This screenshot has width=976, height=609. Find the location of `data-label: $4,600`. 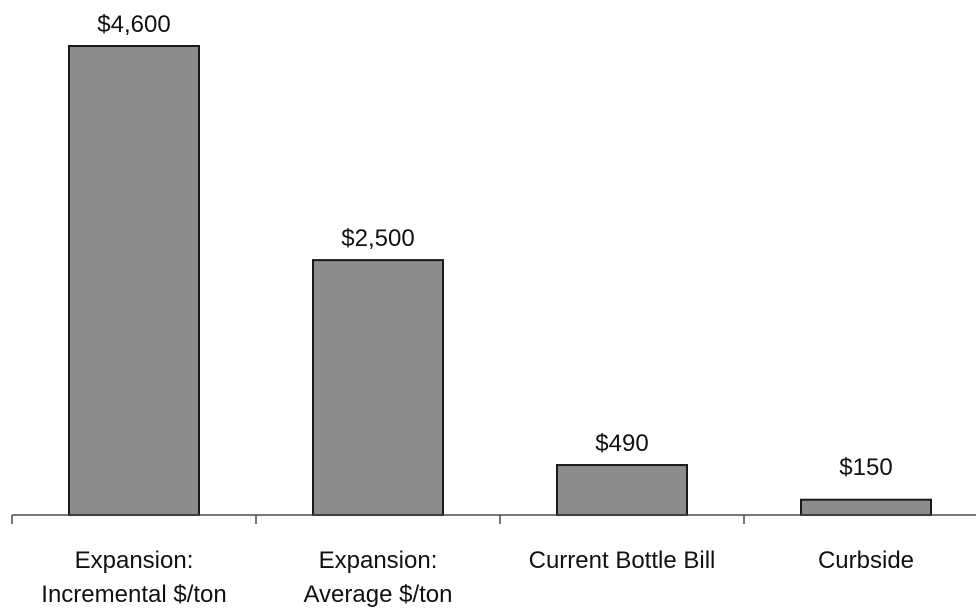

data-label: $4,600 is located at coordinates (133, 24).